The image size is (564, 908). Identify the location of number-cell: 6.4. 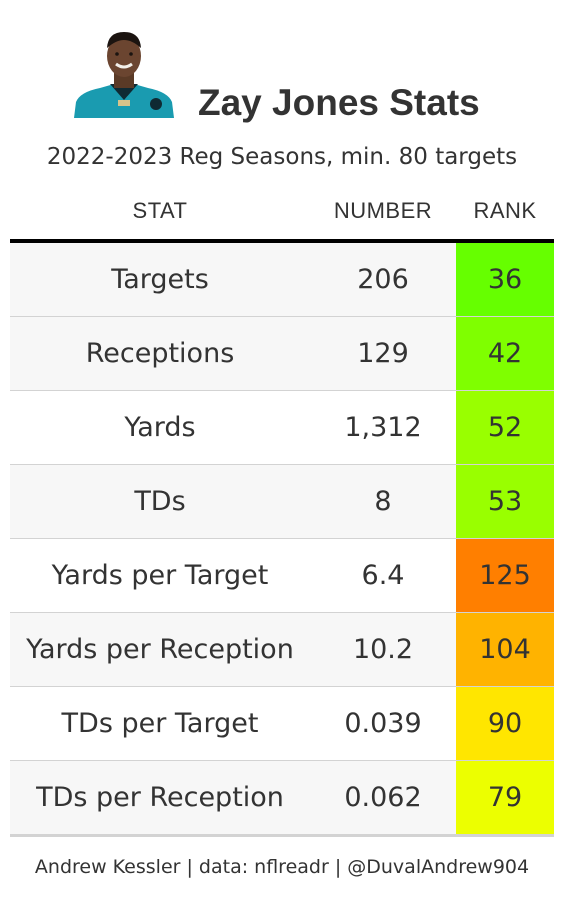
(383, 575).